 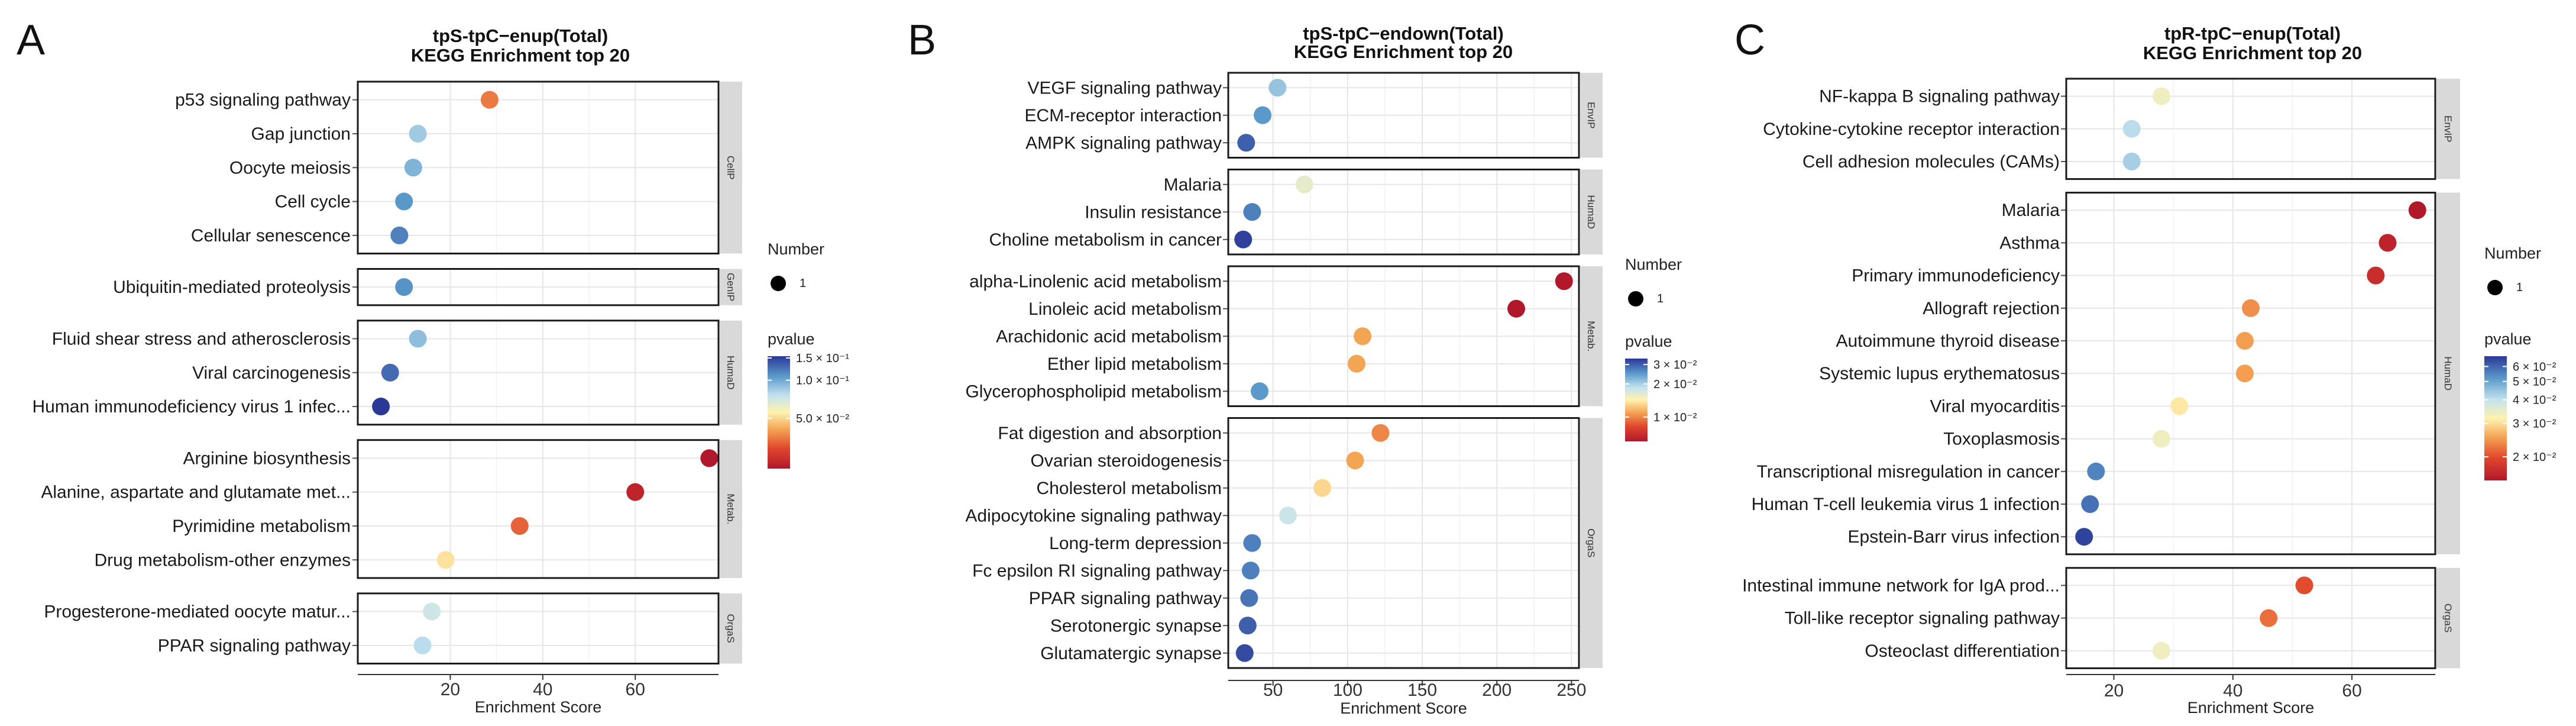 I want to click on term-label: Transcriptional misregulation in cancer, so click(x=1909, y=472).